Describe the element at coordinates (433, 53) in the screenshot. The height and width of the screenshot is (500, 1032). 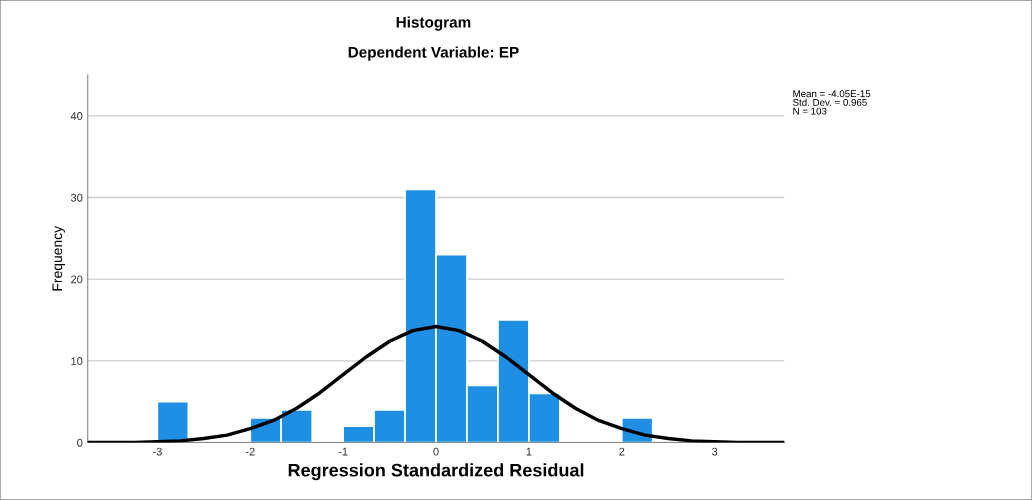
I see `chart-subtitle: Dependent Variable: EP` at that location.